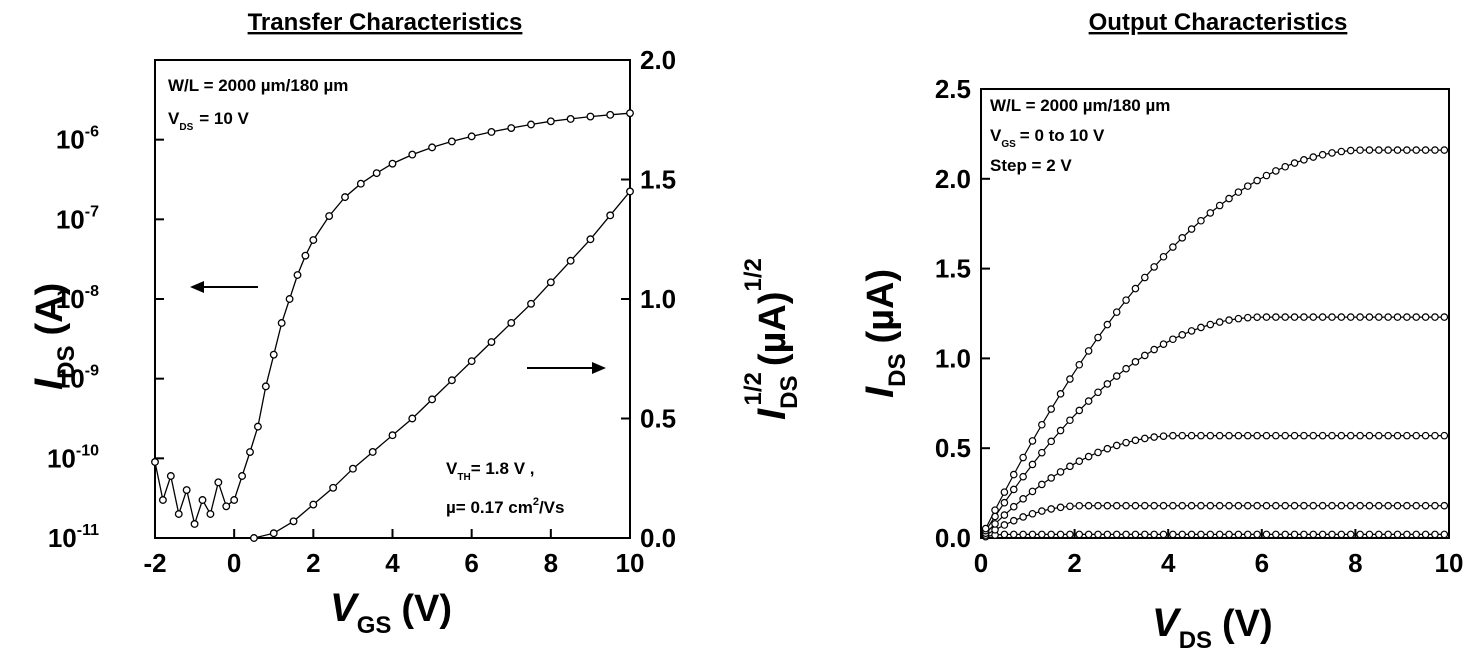 The image size is (1477, 658). What do you see at coordinates (154, 563) in the screenshot?
I see `transfer-x-tick-label: -2` at bounding box center [154, 563].